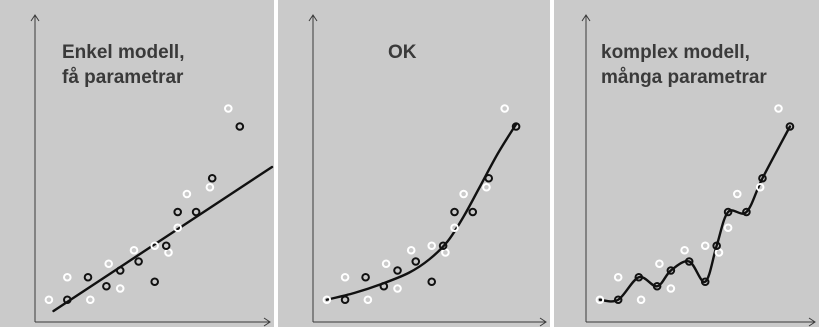  I want to click on chart-title-line-1: komplex modell,, so click(675, 52).